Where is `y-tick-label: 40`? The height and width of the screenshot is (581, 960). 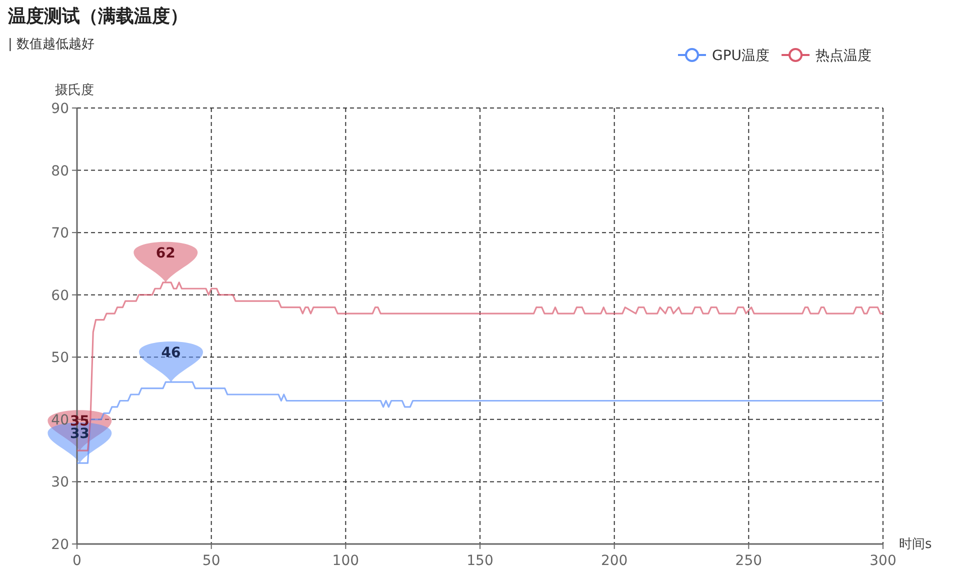
y-tick-label: 40 is located at coordinates (60, 420).